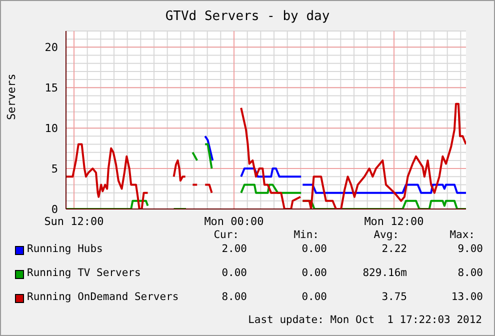 The width and height of the screenshot is (495, 336). Describe the element at coordinates (470, 249) in the screenshot. I see `text: 9.00` at that location.